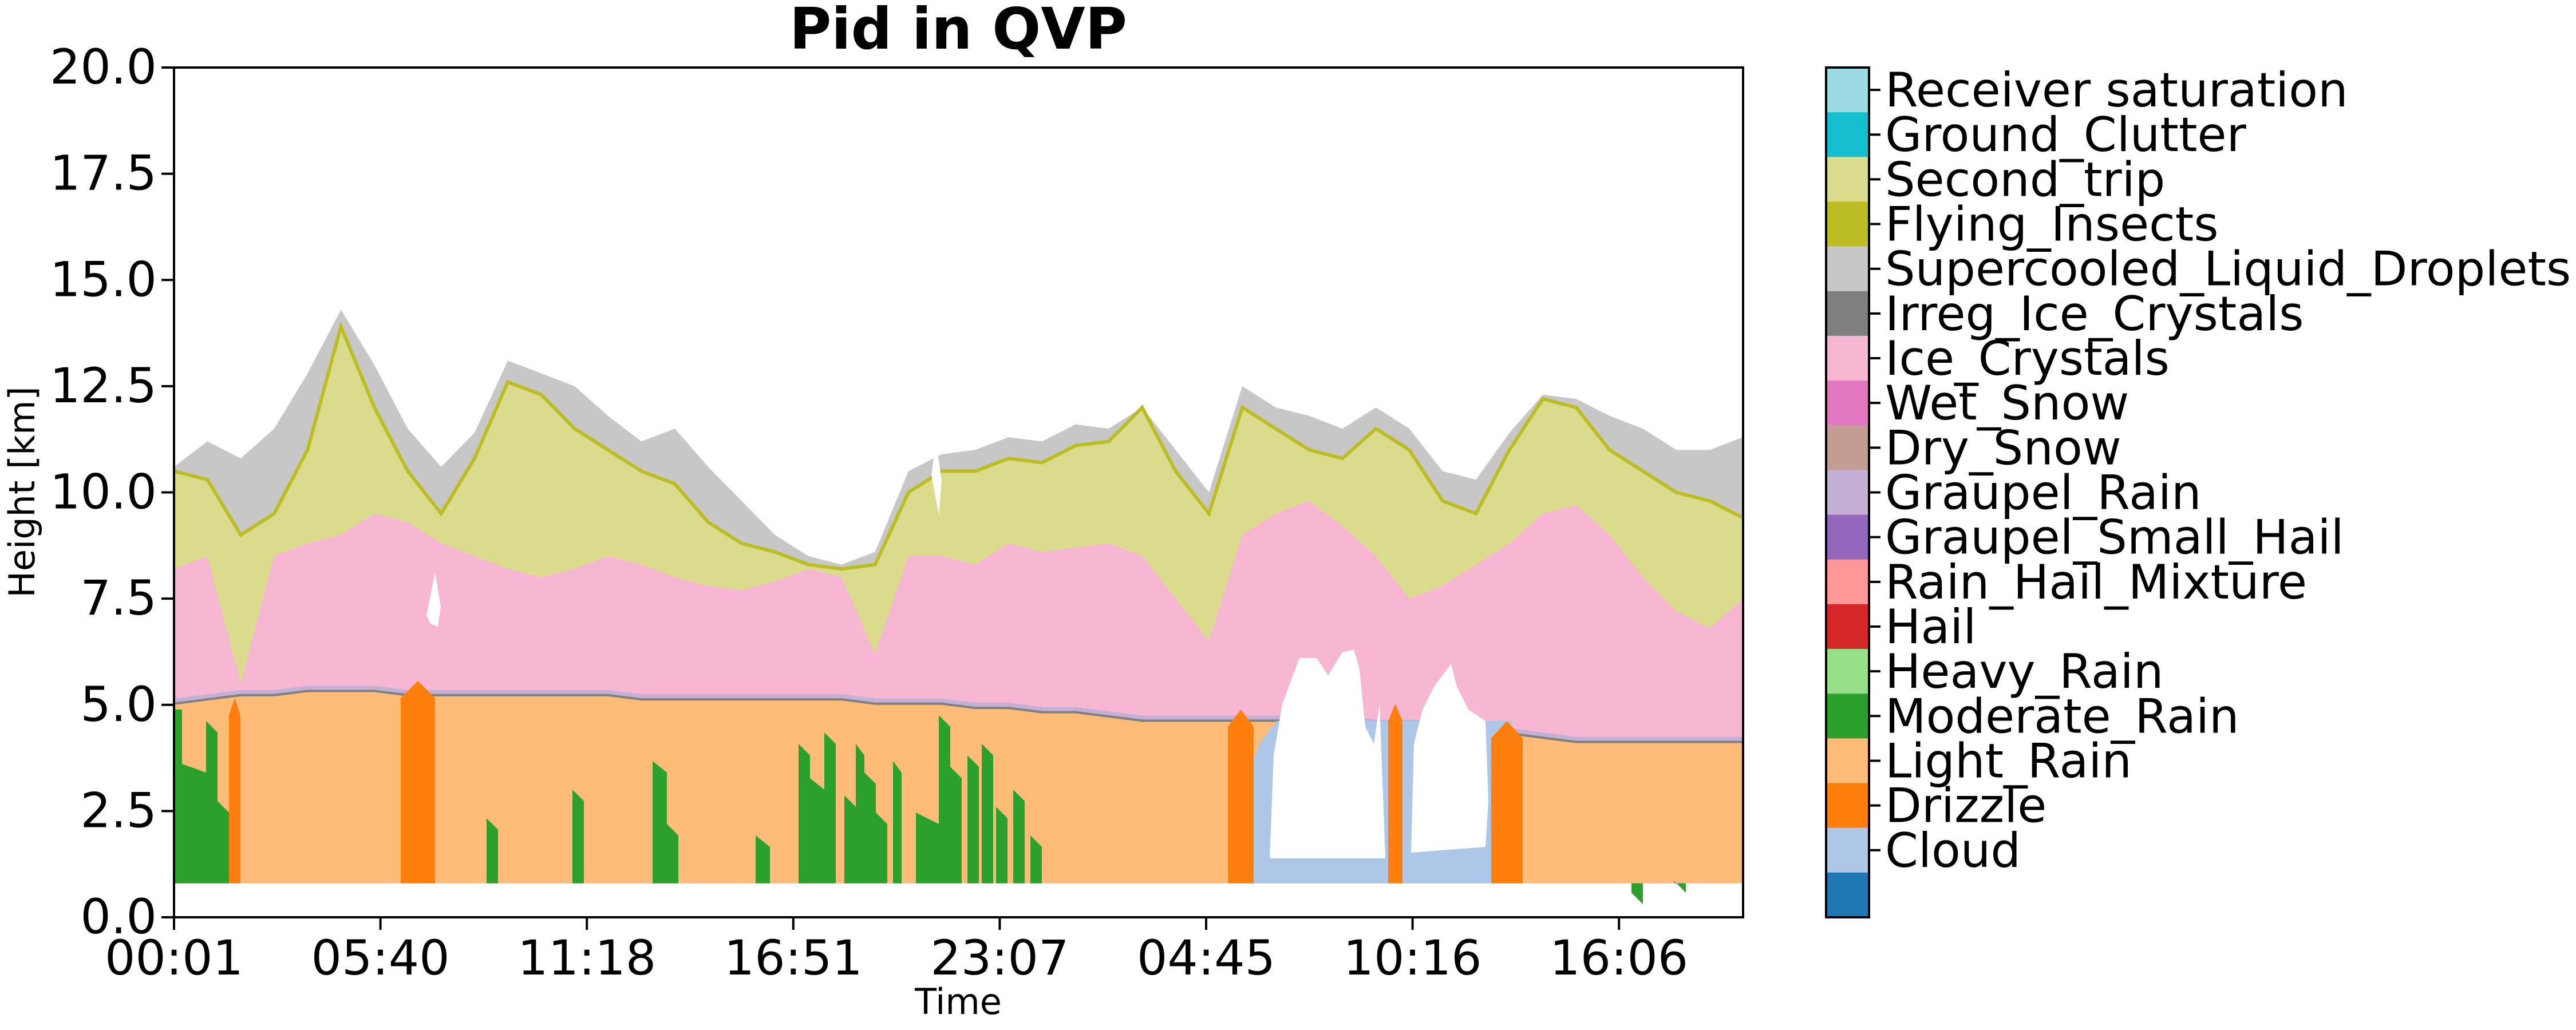 This screenshot has width=2576, height=1030. What do you see at coordinates (999, 958) in the screenshot?
I see `x-tick-label: 23:07` at bounding box center [999, 958].